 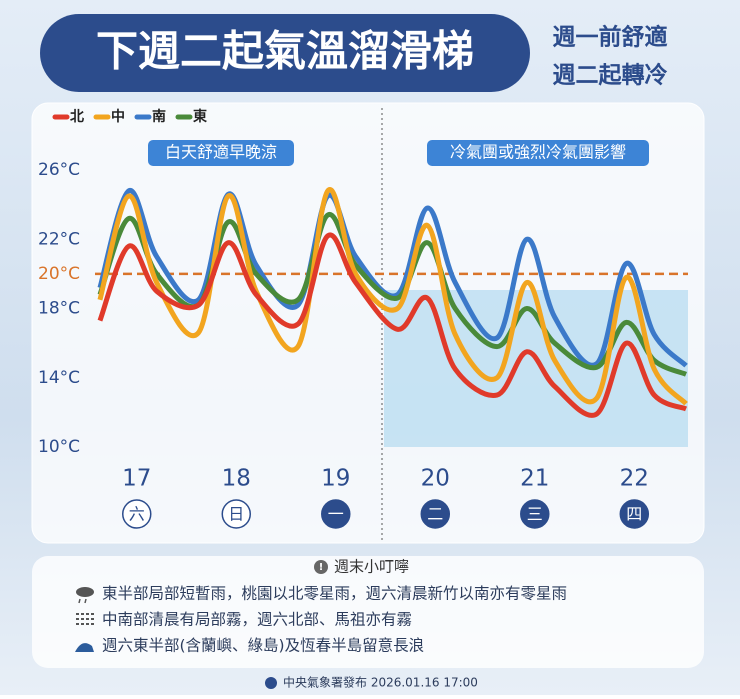 I want to click on weekday-label: 三, so click(x=535, y=514).